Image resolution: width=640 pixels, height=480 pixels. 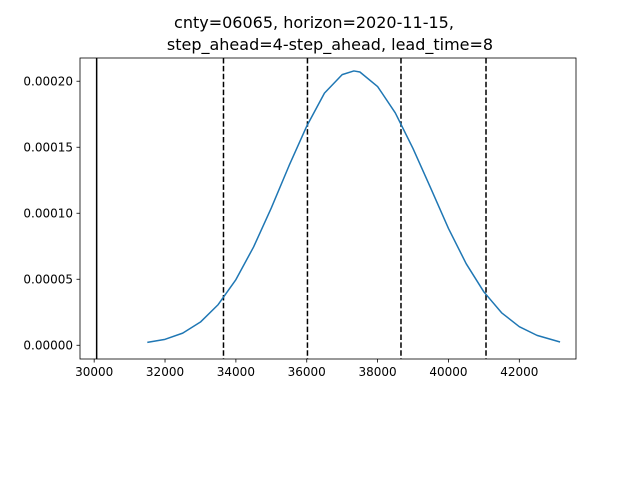 What do you see at coordinates (378, 372) in the screenshot?
I see `x-tick-label-4: 38000` at bounding box center [378, 372].